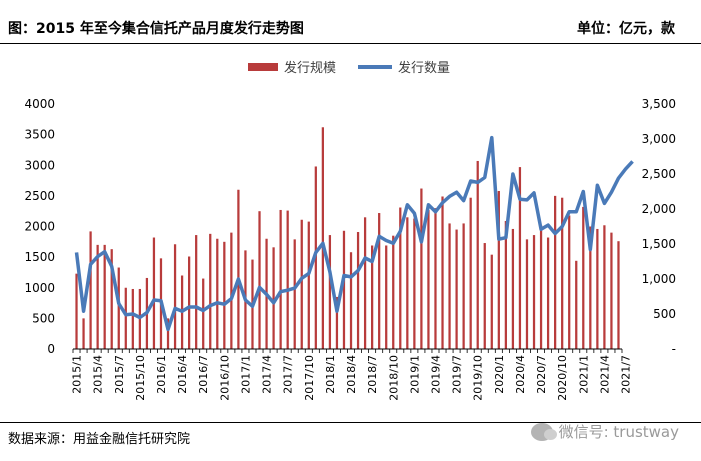  I want to click on legend-bar-label: 发行规模, so click(310, 68).